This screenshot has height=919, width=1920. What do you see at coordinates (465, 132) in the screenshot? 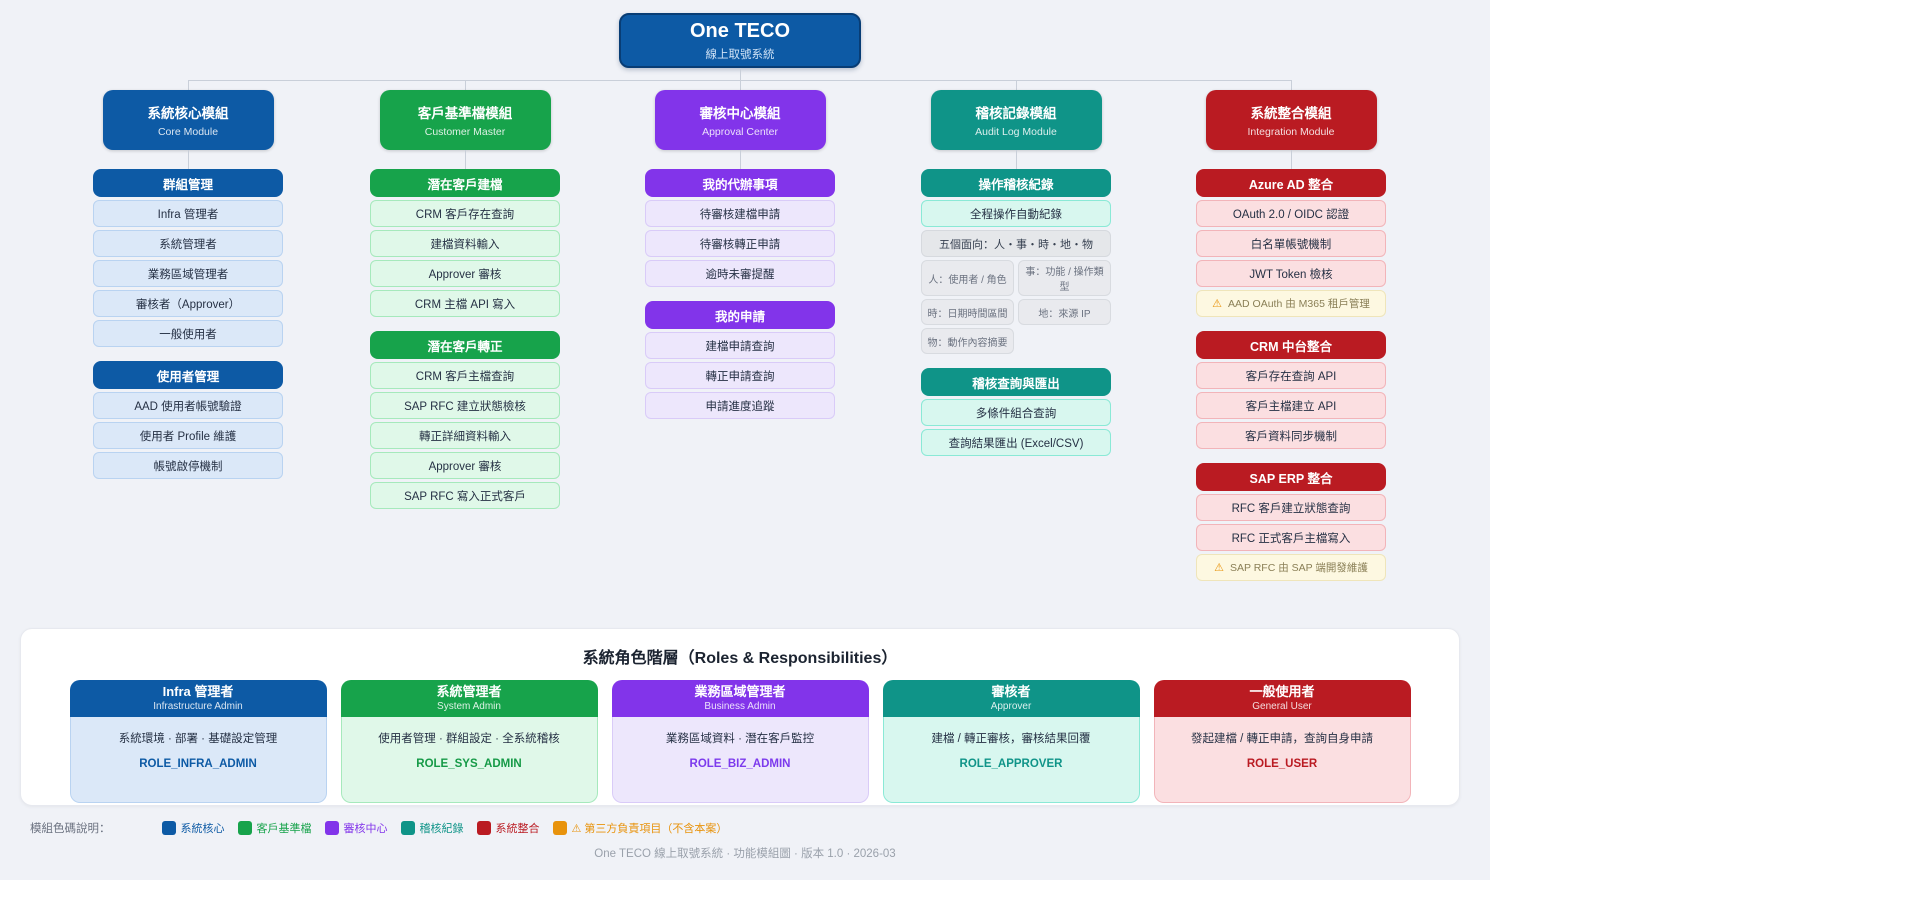
I see `module-subtitle: Customer Master` at bounding box center [465, 132].